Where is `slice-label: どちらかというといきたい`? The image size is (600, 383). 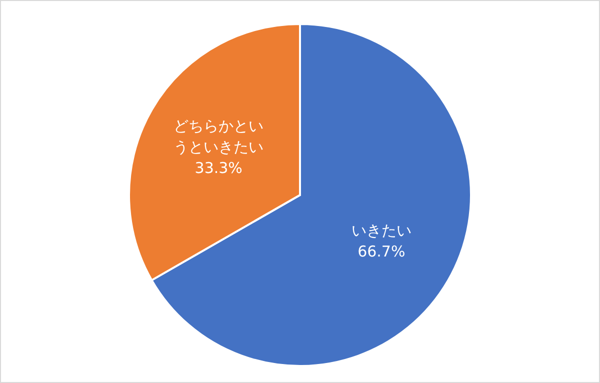
slice-label: どちらかというといきたい is located at coordinates (219, 136).